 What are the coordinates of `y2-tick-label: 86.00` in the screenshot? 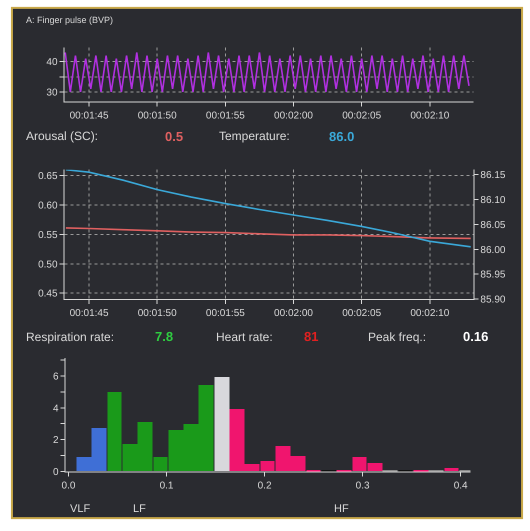 It's located at (493, 250).